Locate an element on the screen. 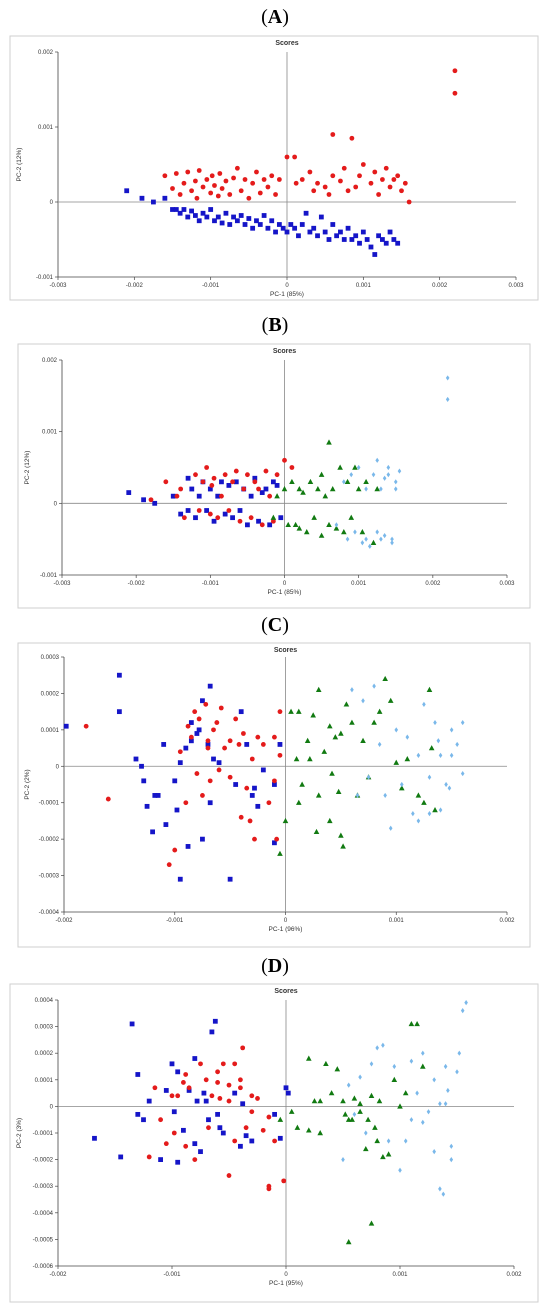 This screenshot has height=1310, width=550. x-tick-label: 0.001 is located at coordinates (400, 1275).